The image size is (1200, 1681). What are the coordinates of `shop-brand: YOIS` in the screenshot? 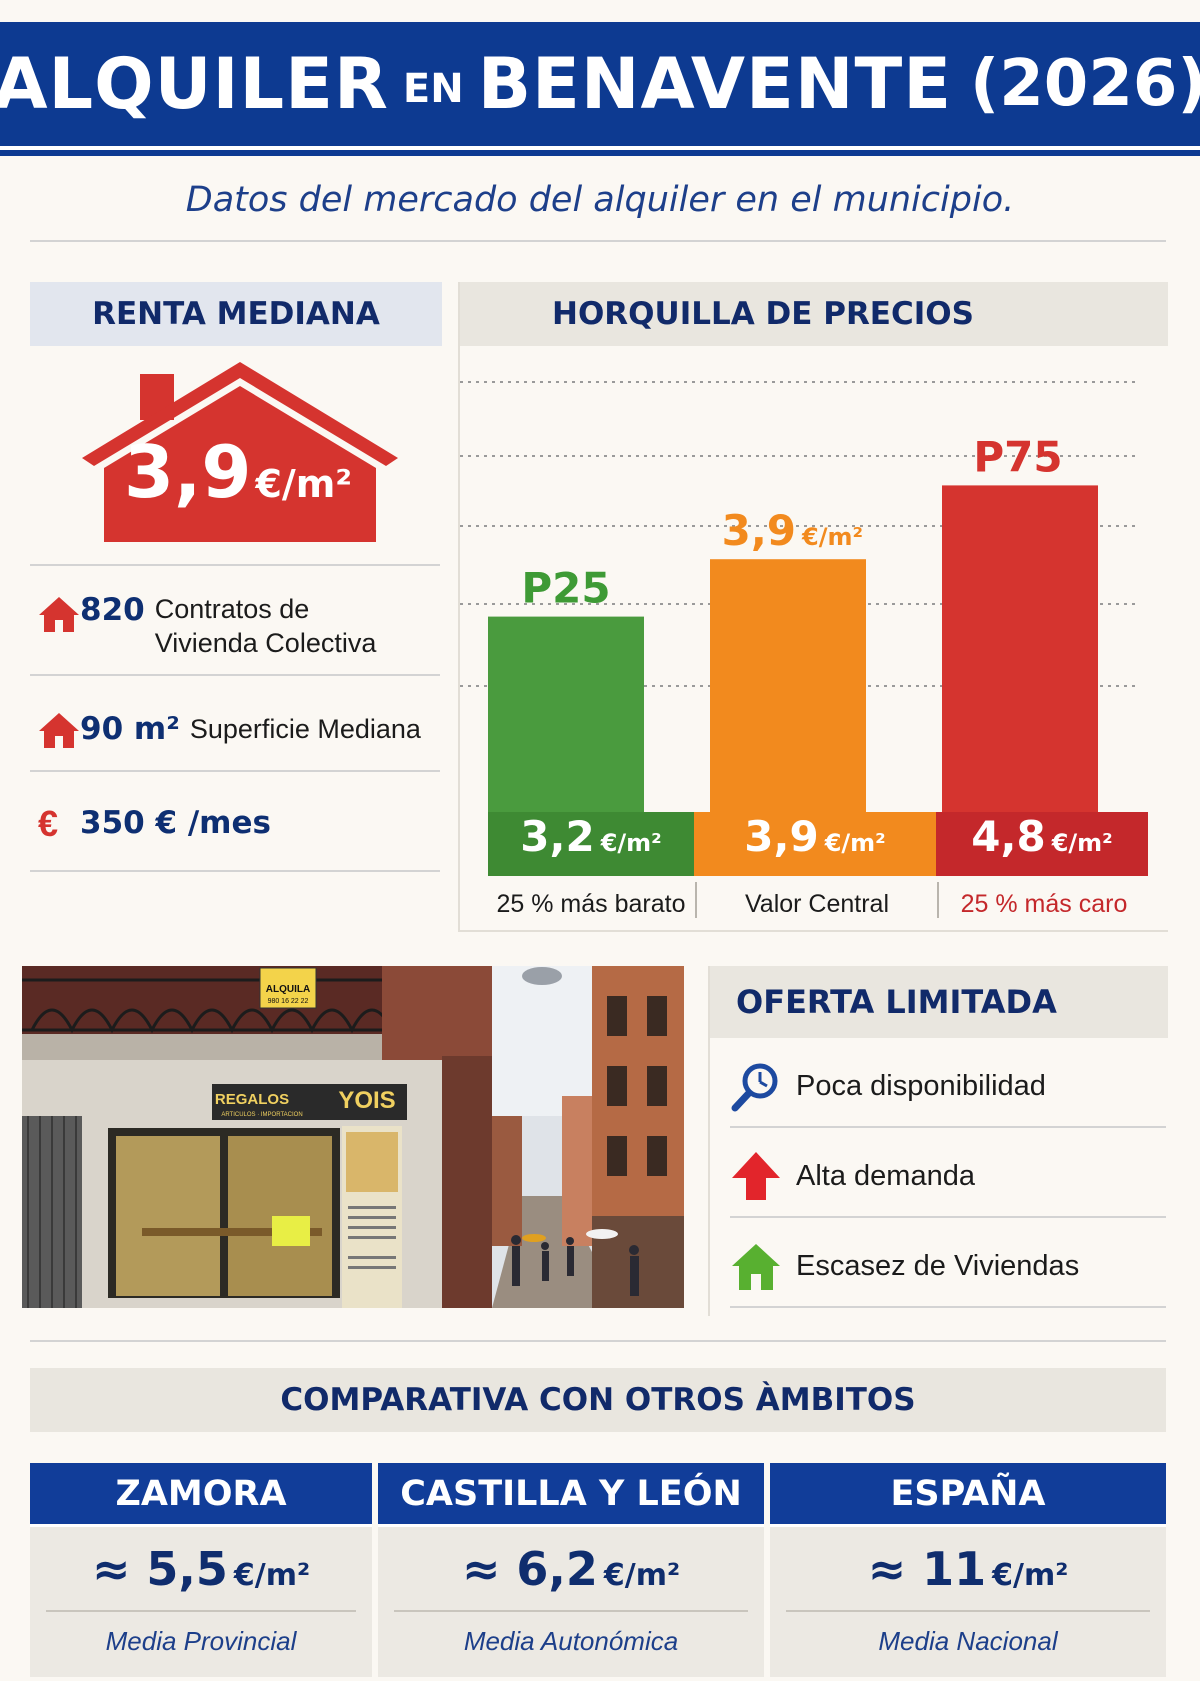 It's located at (366, 1100).